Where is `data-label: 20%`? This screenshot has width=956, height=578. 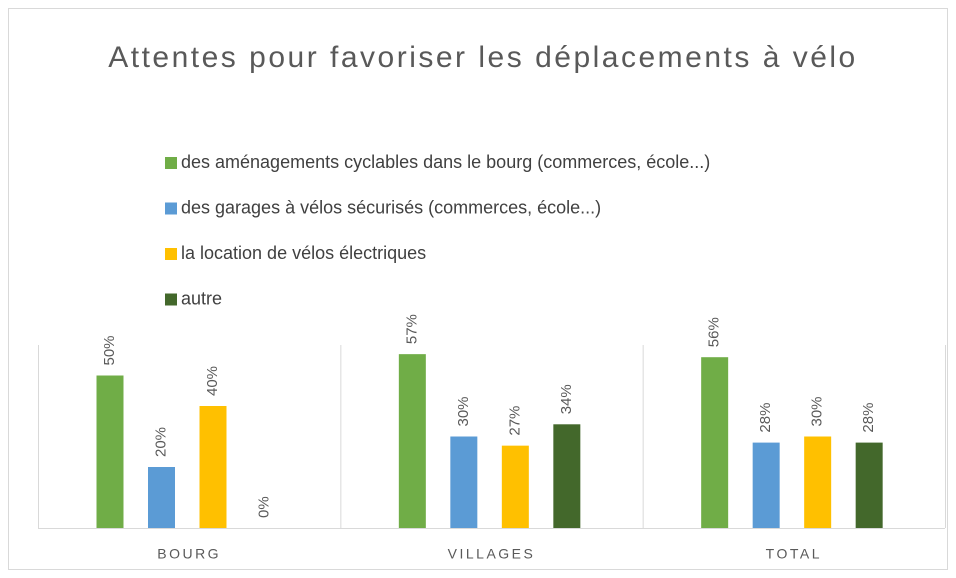
data-label: 20% is located at coordinates (160, 442).